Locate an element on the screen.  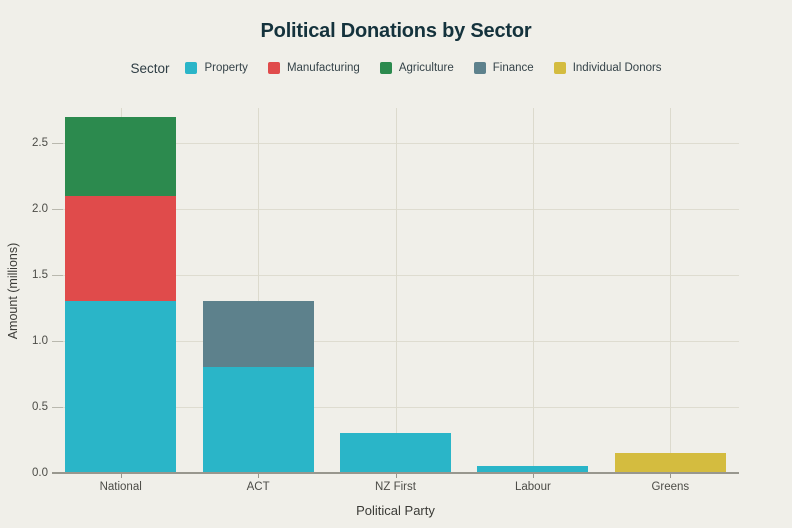
x-tick-label: National is located at coordinates (120, 487).